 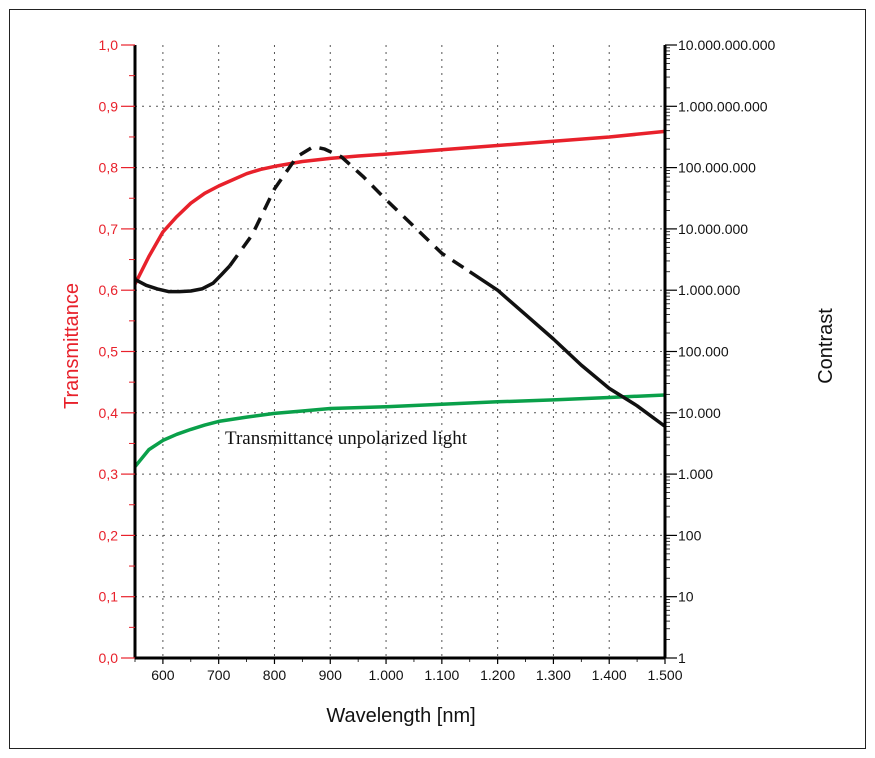 What do you see at coordinates (275, 675) in the screenshot?
I see `x-tick-label: 800` at bounding box center [275, 675].